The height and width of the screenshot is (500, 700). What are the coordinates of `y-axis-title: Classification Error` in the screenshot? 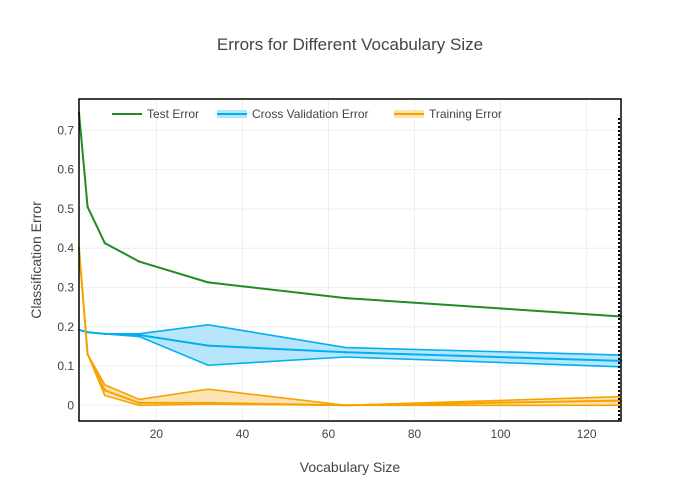 It's located at (36, 260).